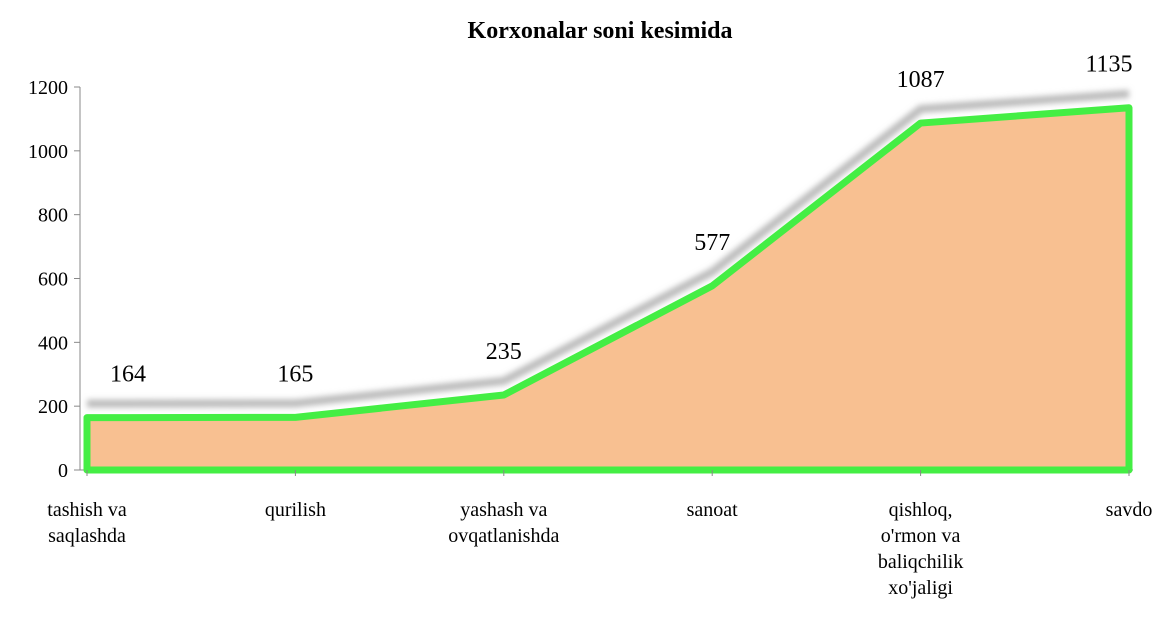  What do you see at coordinates (53, 407) in the screenshot?
I see `y-tick-label: 200` at bounding box center [53, 407].